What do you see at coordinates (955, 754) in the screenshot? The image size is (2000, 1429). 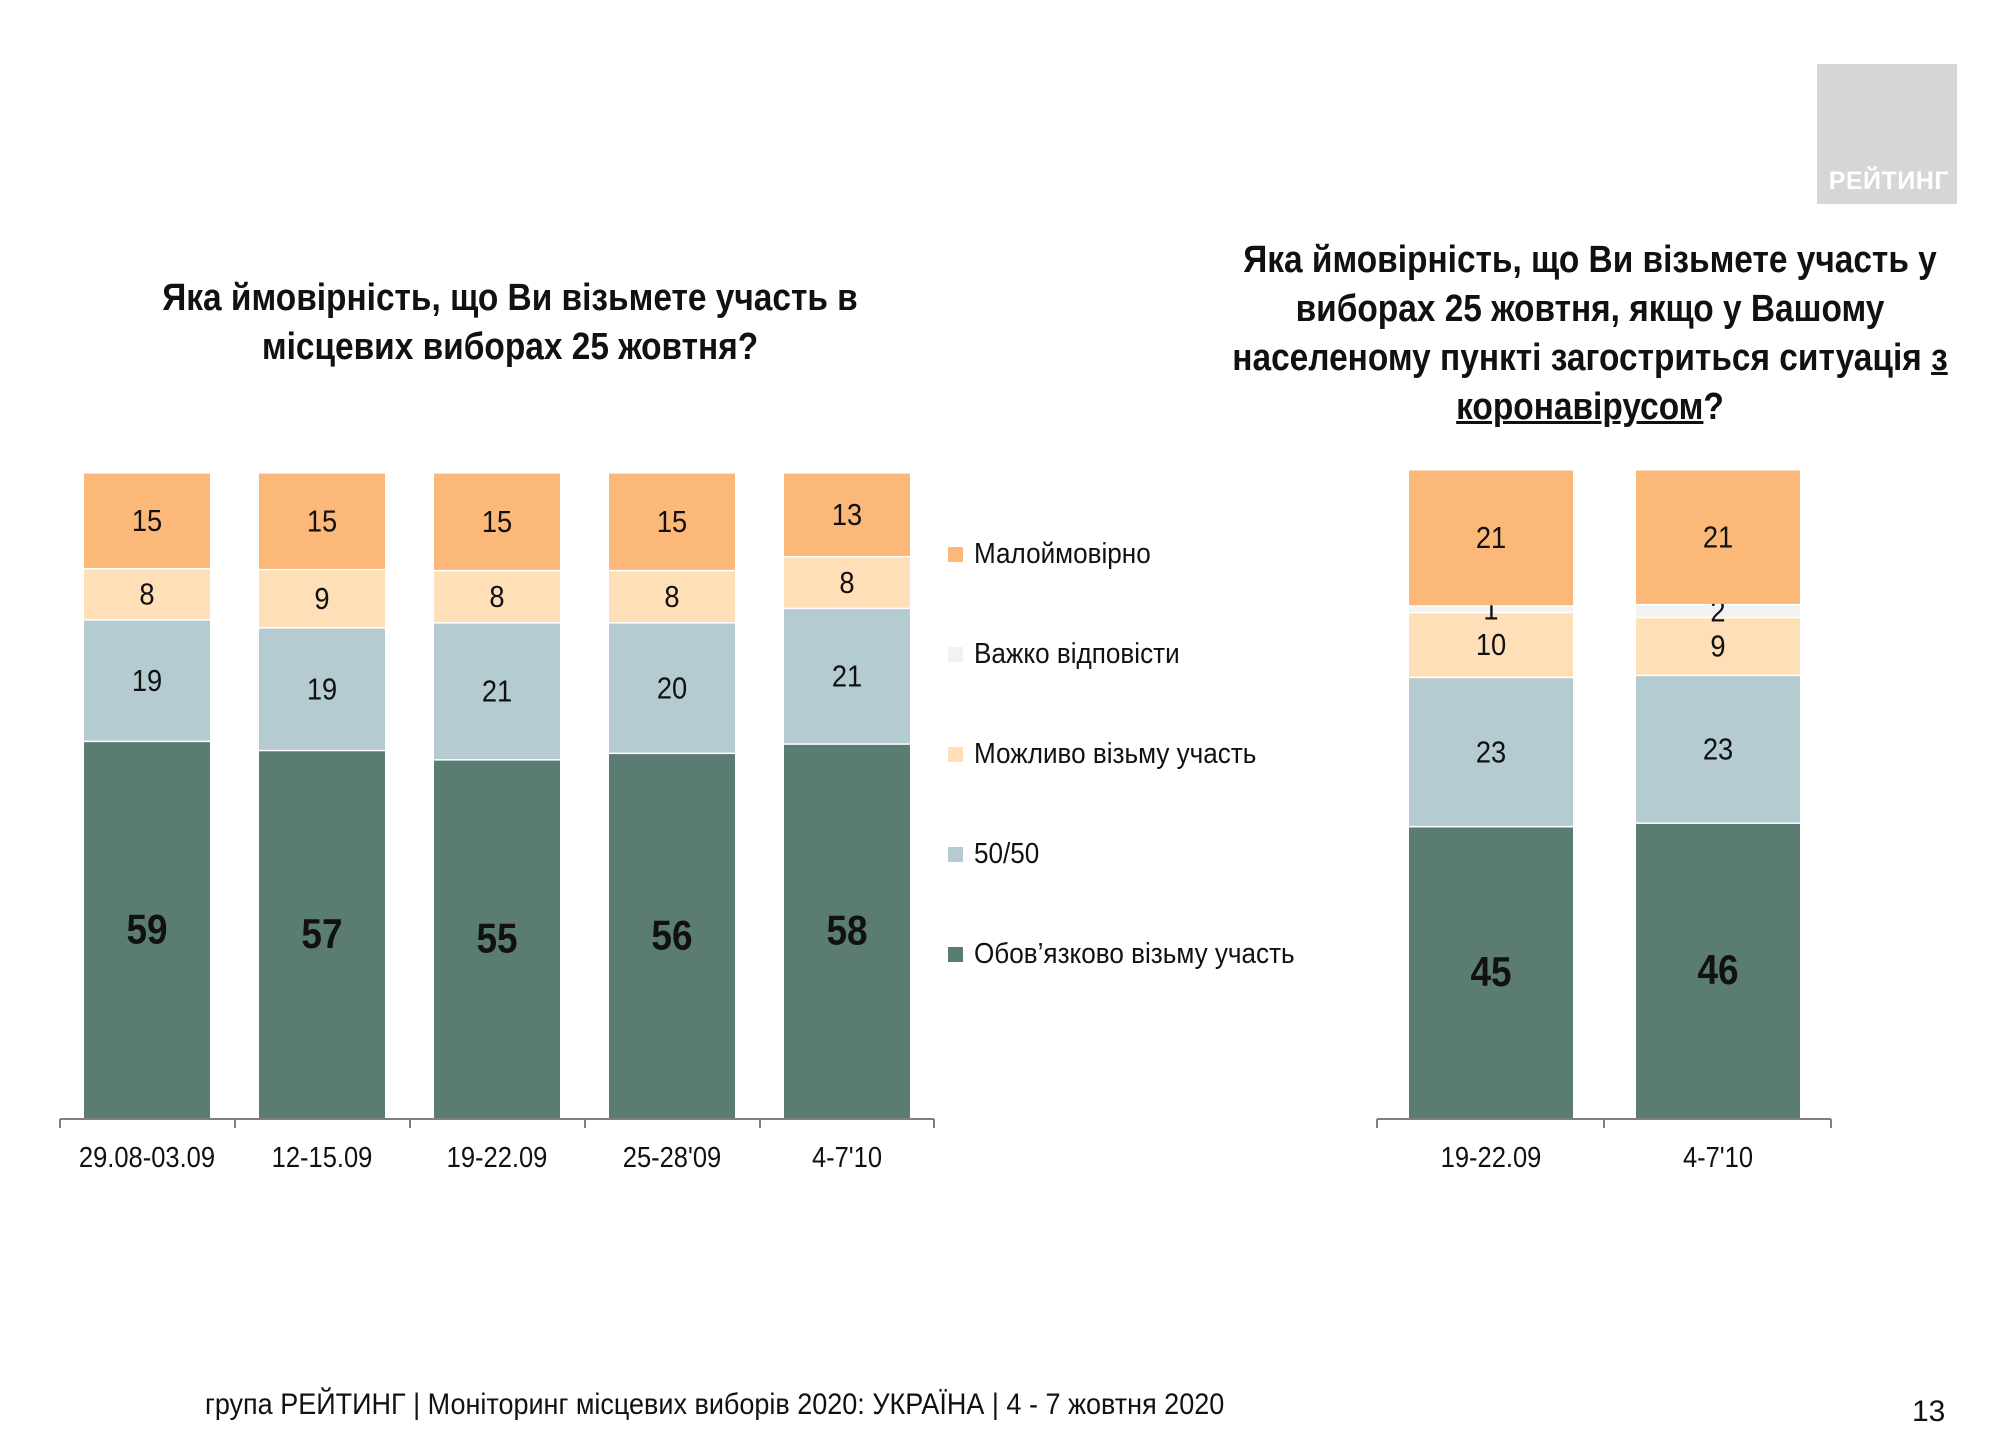 I see `legend-swatch-maybe` at bounding box center [955, 754].